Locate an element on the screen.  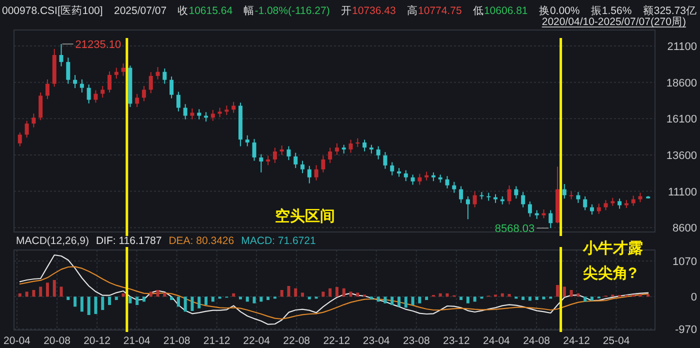
chart-title: 000978.CSI[医药100] is located at coordinates (52, 10).